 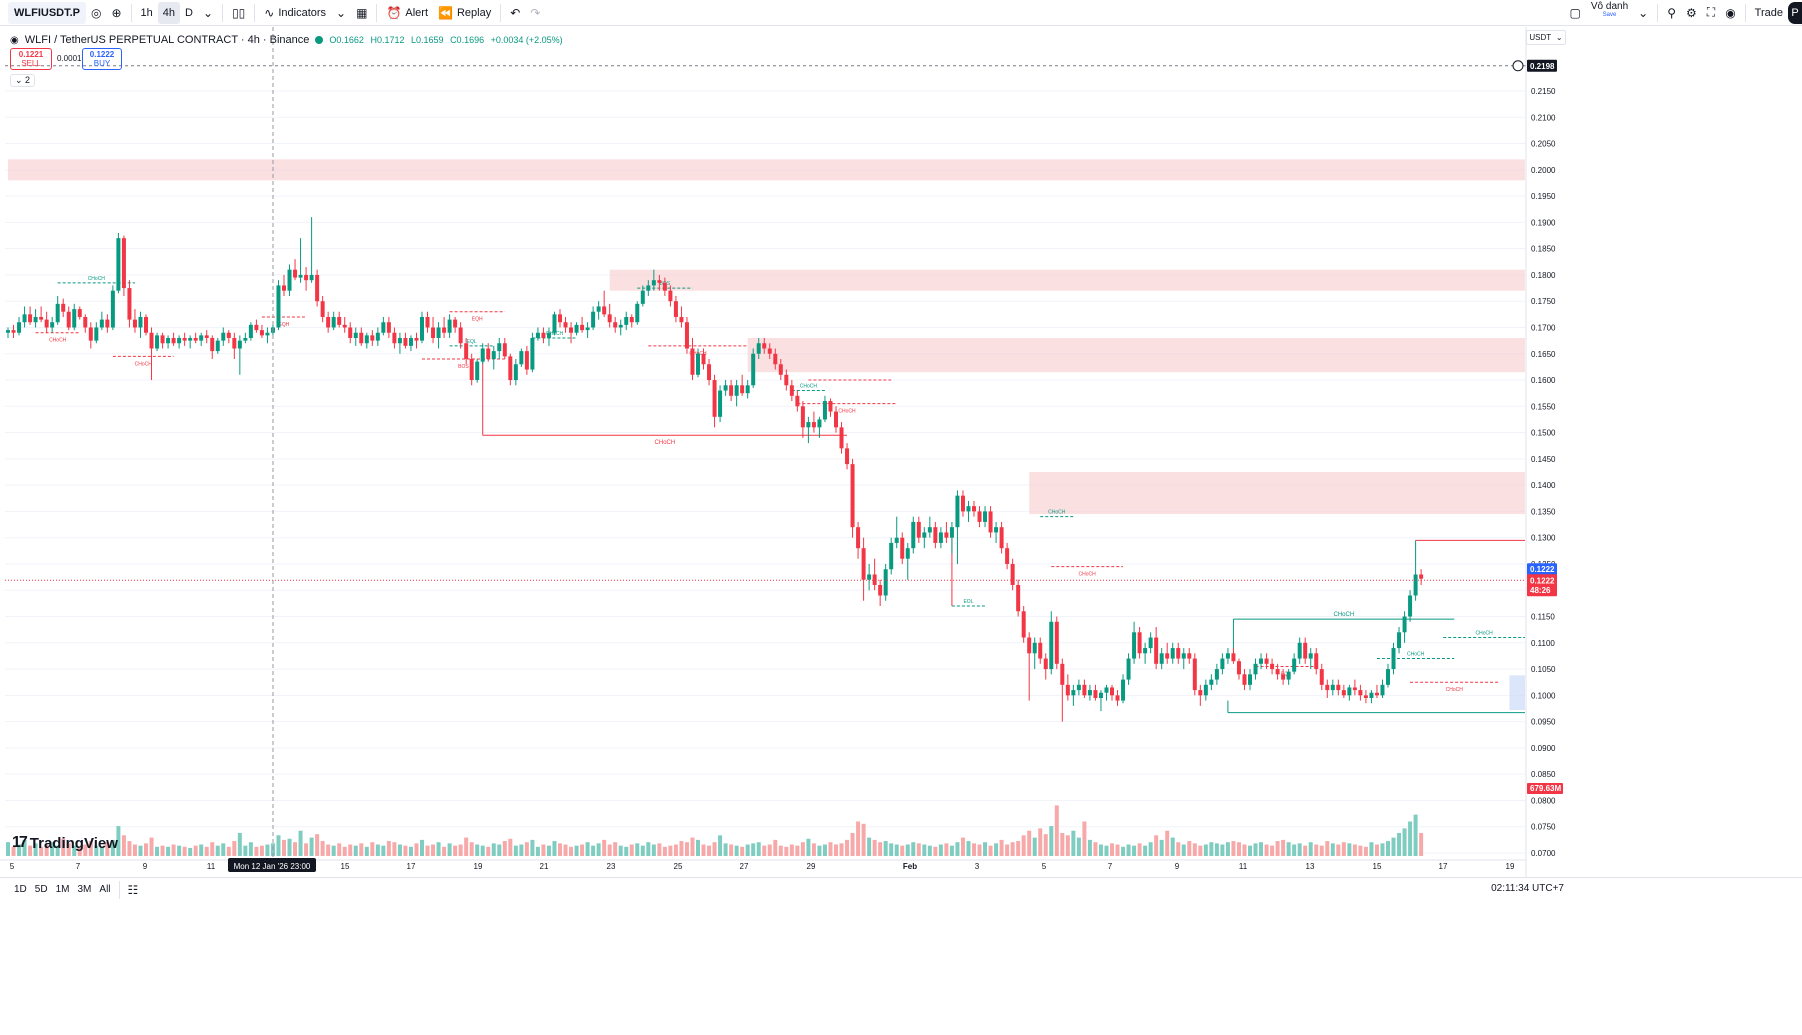 I want to click on replay-button: ⏪ Replay, so click(x=464, y=13).